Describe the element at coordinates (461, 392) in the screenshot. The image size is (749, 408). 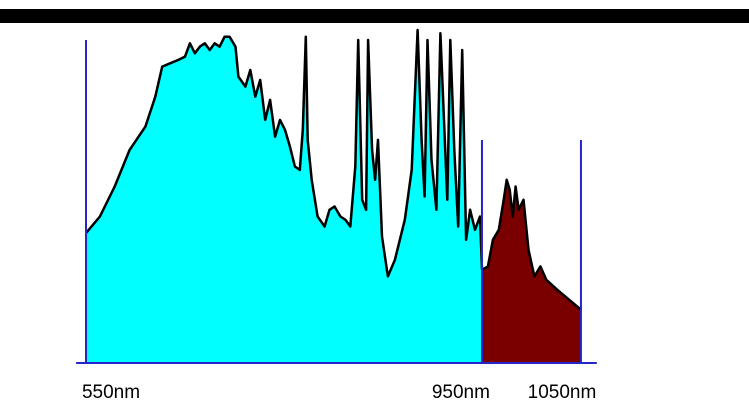
I see `x-tick-label: 950nm` at that location.